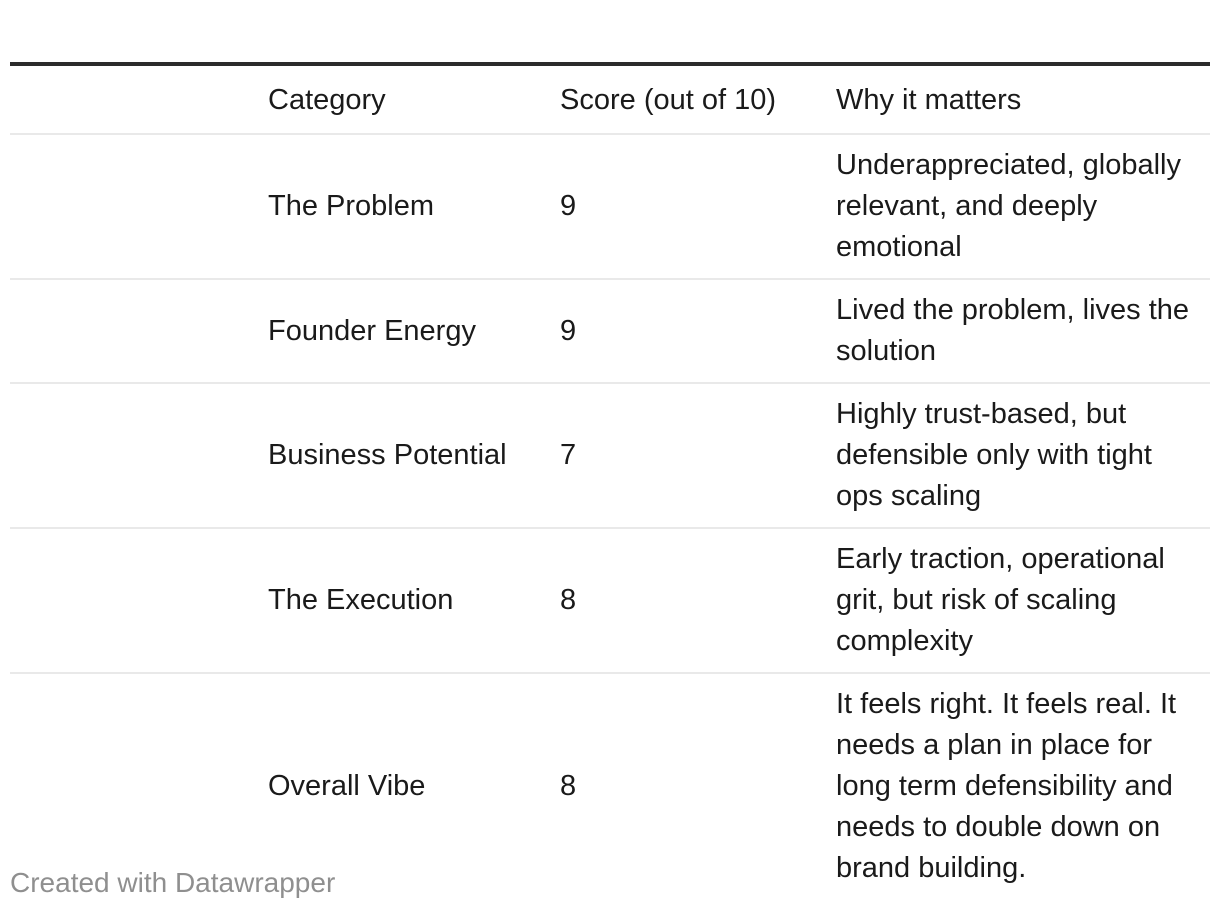 This screenshot has width=1220, height=904. Describe the element at coordinates (414, 331) in the screenshot. I see `cell-category: Founder Energy` at that location.